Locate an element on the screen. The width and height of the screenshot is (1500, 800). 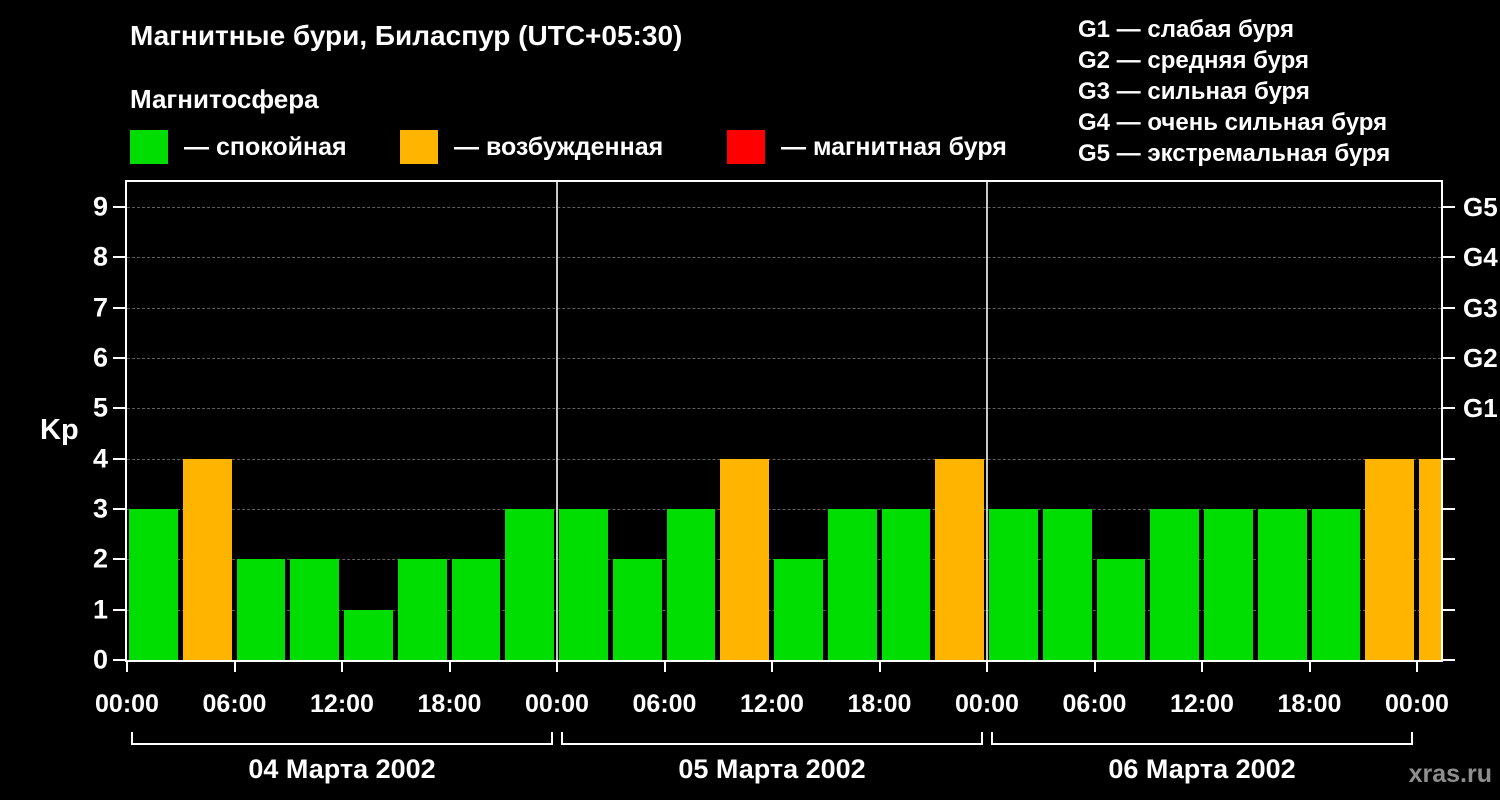
g-scale-label: G1 is located at coordinates (1480, 408).